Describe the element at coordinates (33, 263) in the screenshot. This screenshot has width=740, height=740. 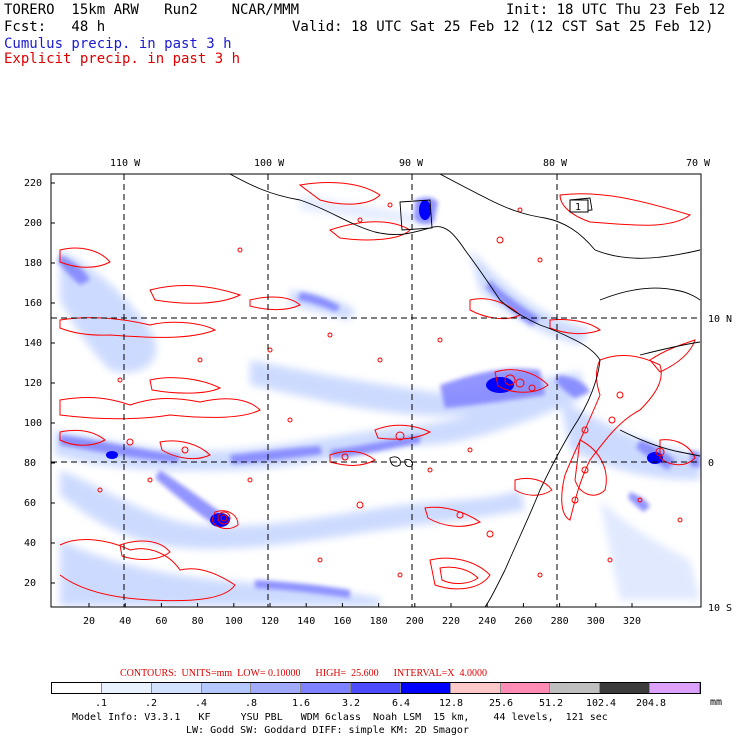
I see `y-tick-label: 180` at that location.